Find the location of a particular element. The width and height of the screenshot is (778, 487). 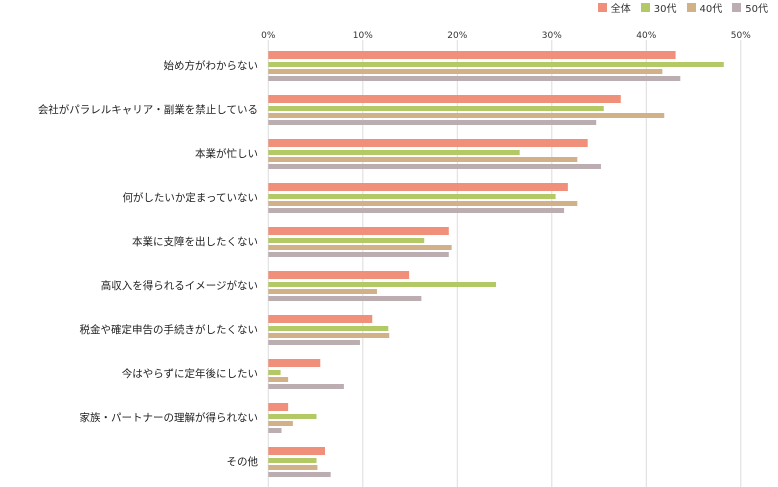

category-label: 今はやらずに定年後にしたい is located at coordinates (190, 373).